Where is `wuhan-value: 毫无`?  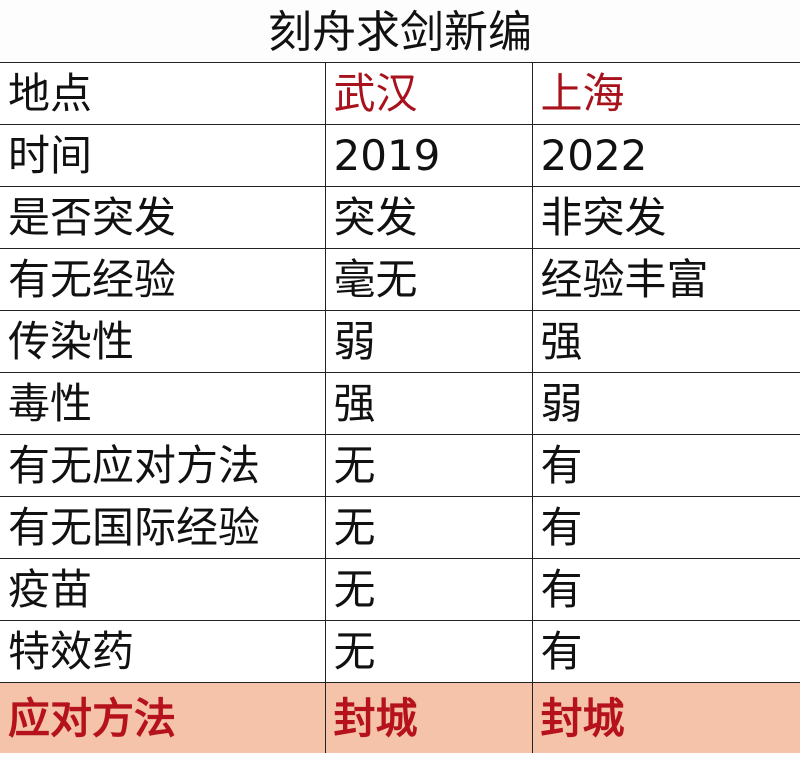 wuhan-value: 毫无 is located at coordinates (428, 279).